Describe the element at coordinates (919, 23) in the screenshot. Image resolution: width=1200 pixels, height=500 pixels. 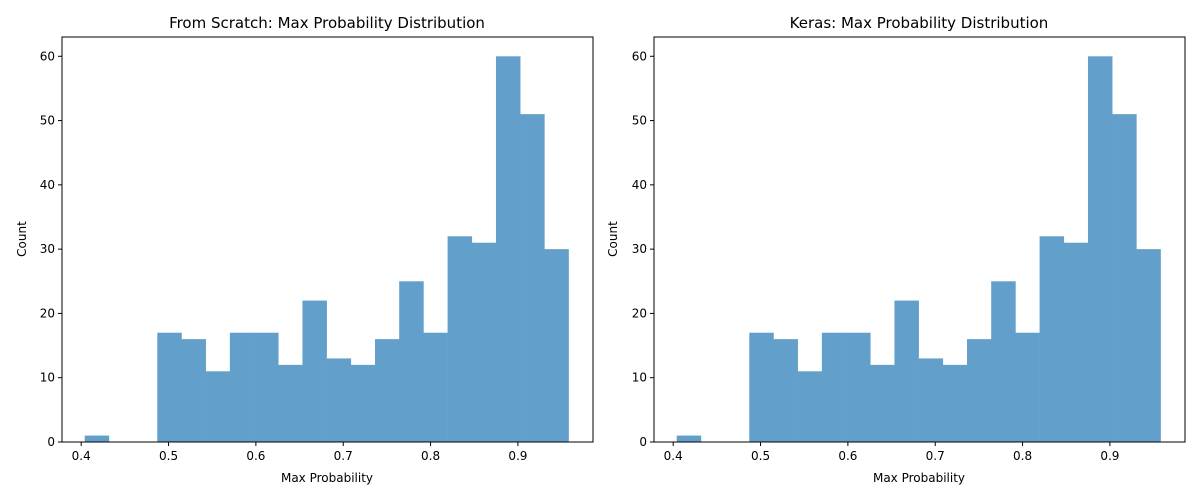
I see `chart-title: Keras: Max Probability Distribution` at that location.